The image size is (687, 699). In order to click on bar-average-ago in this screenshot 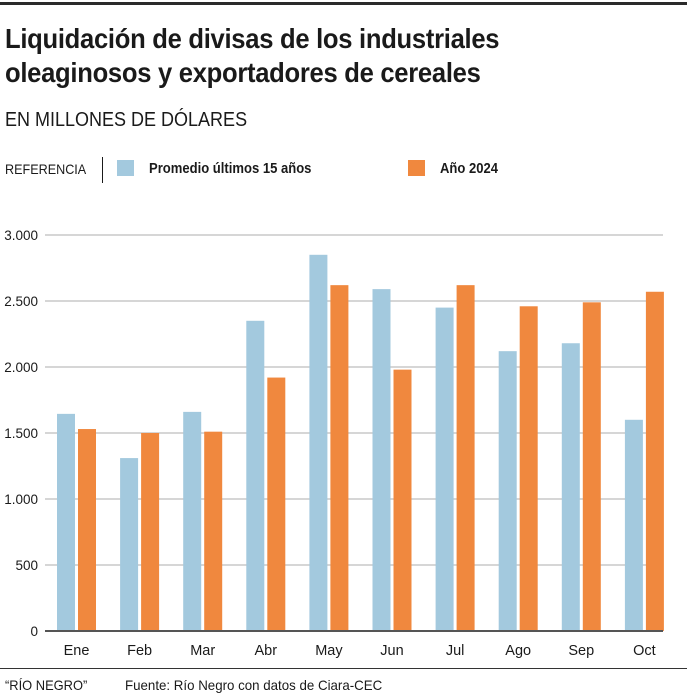, I will do `click(507, 491)`.